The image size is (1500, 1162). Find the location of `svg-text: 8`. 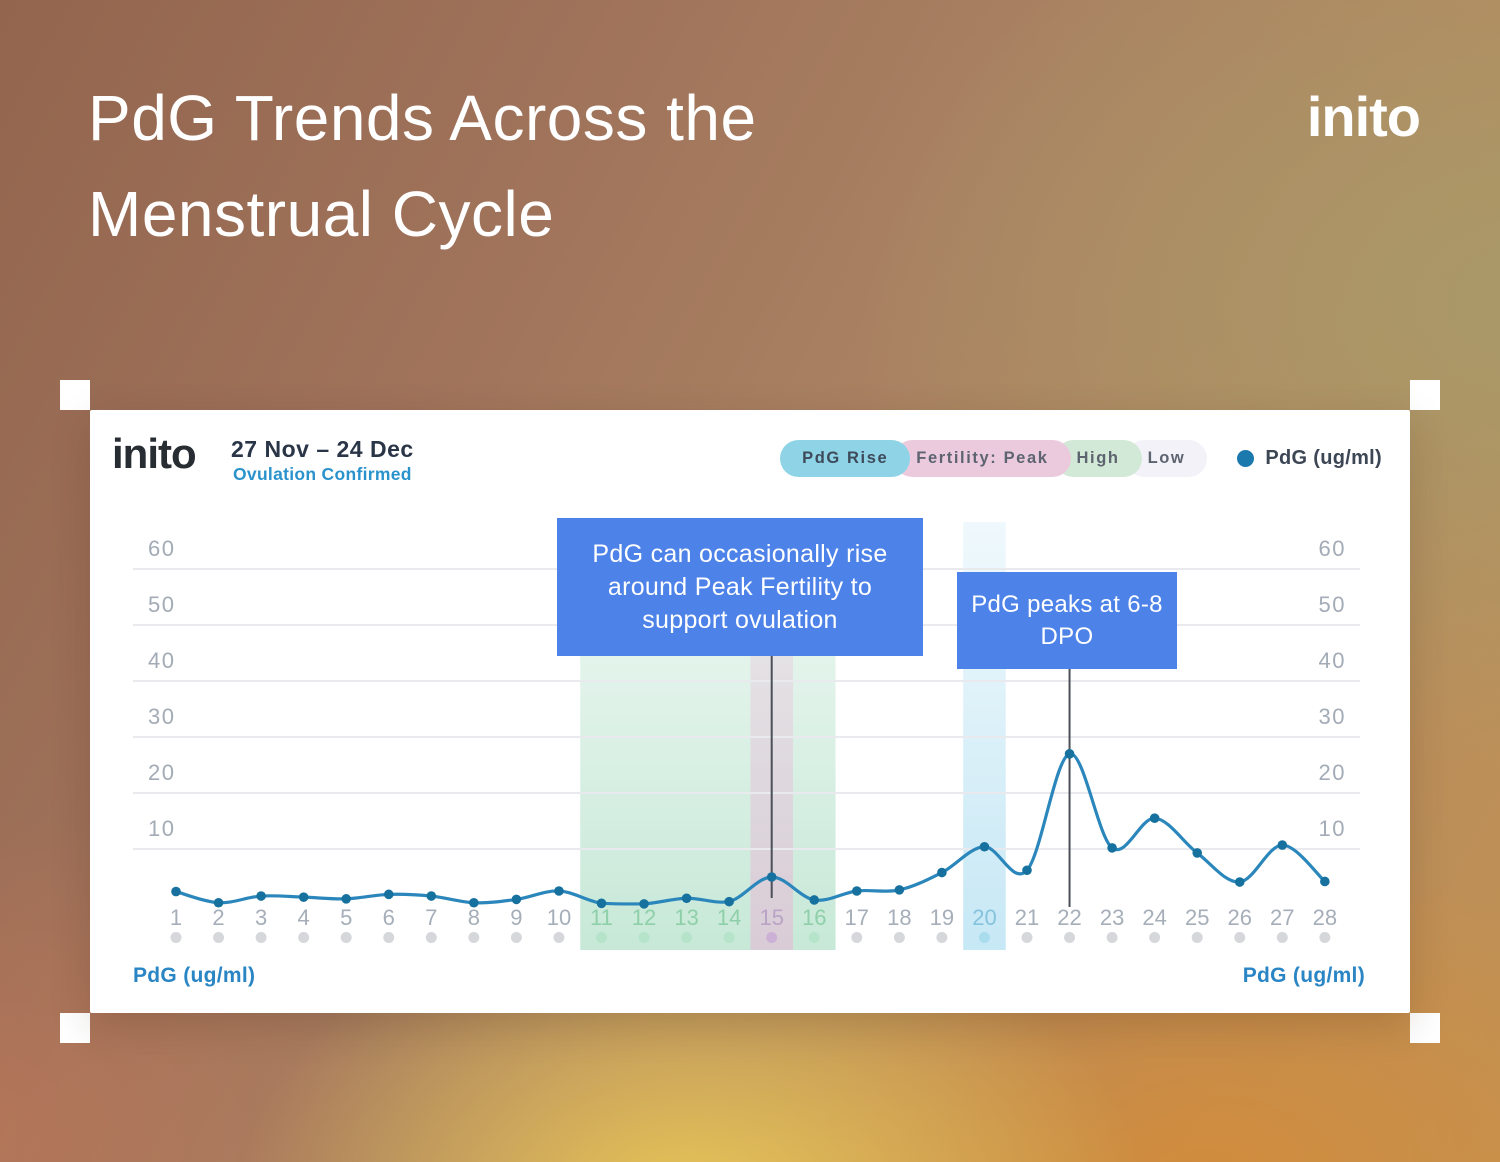

svg-text: 8 is located at coordinates (474, 917).